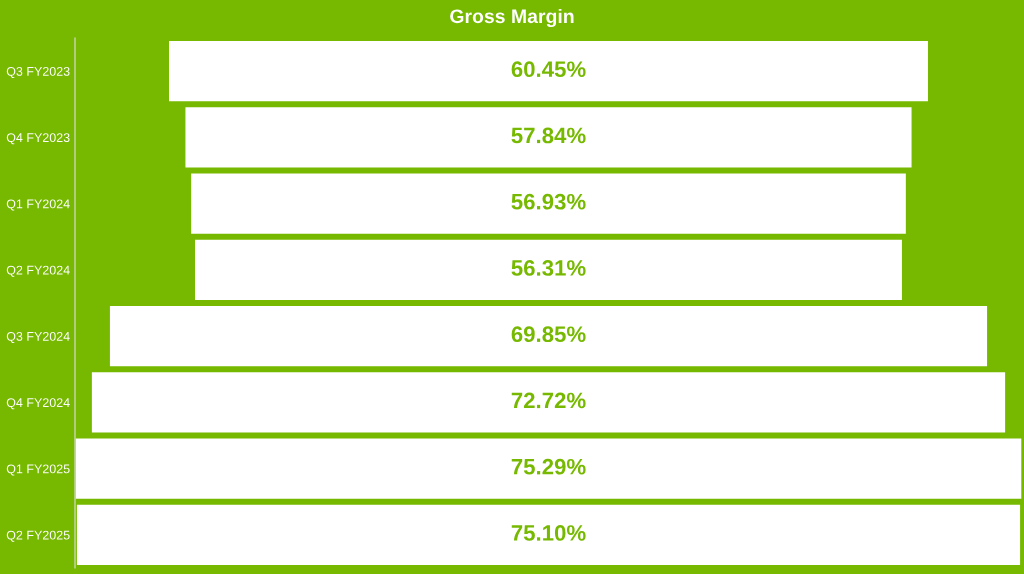 This screenshot has width=1024, height=574. I want to click on data-label: 57.84%, so click(548, 135).